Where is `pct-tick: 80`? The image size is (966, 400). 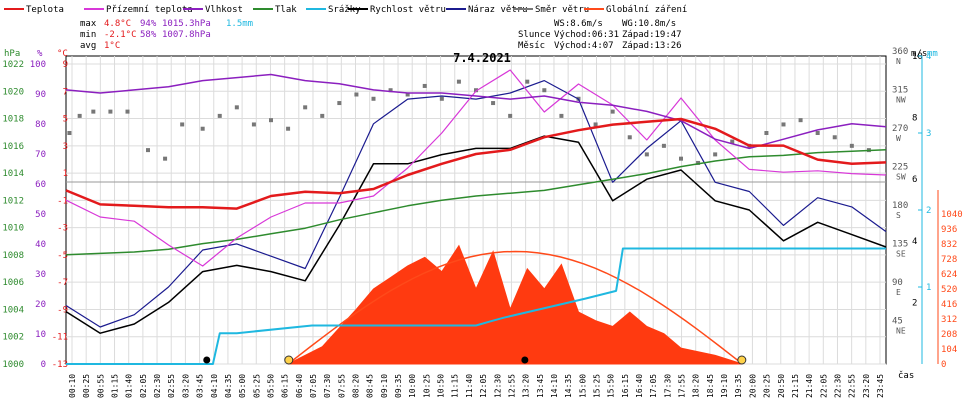
pct-tick: 80 is located at coordinates (40, 125).